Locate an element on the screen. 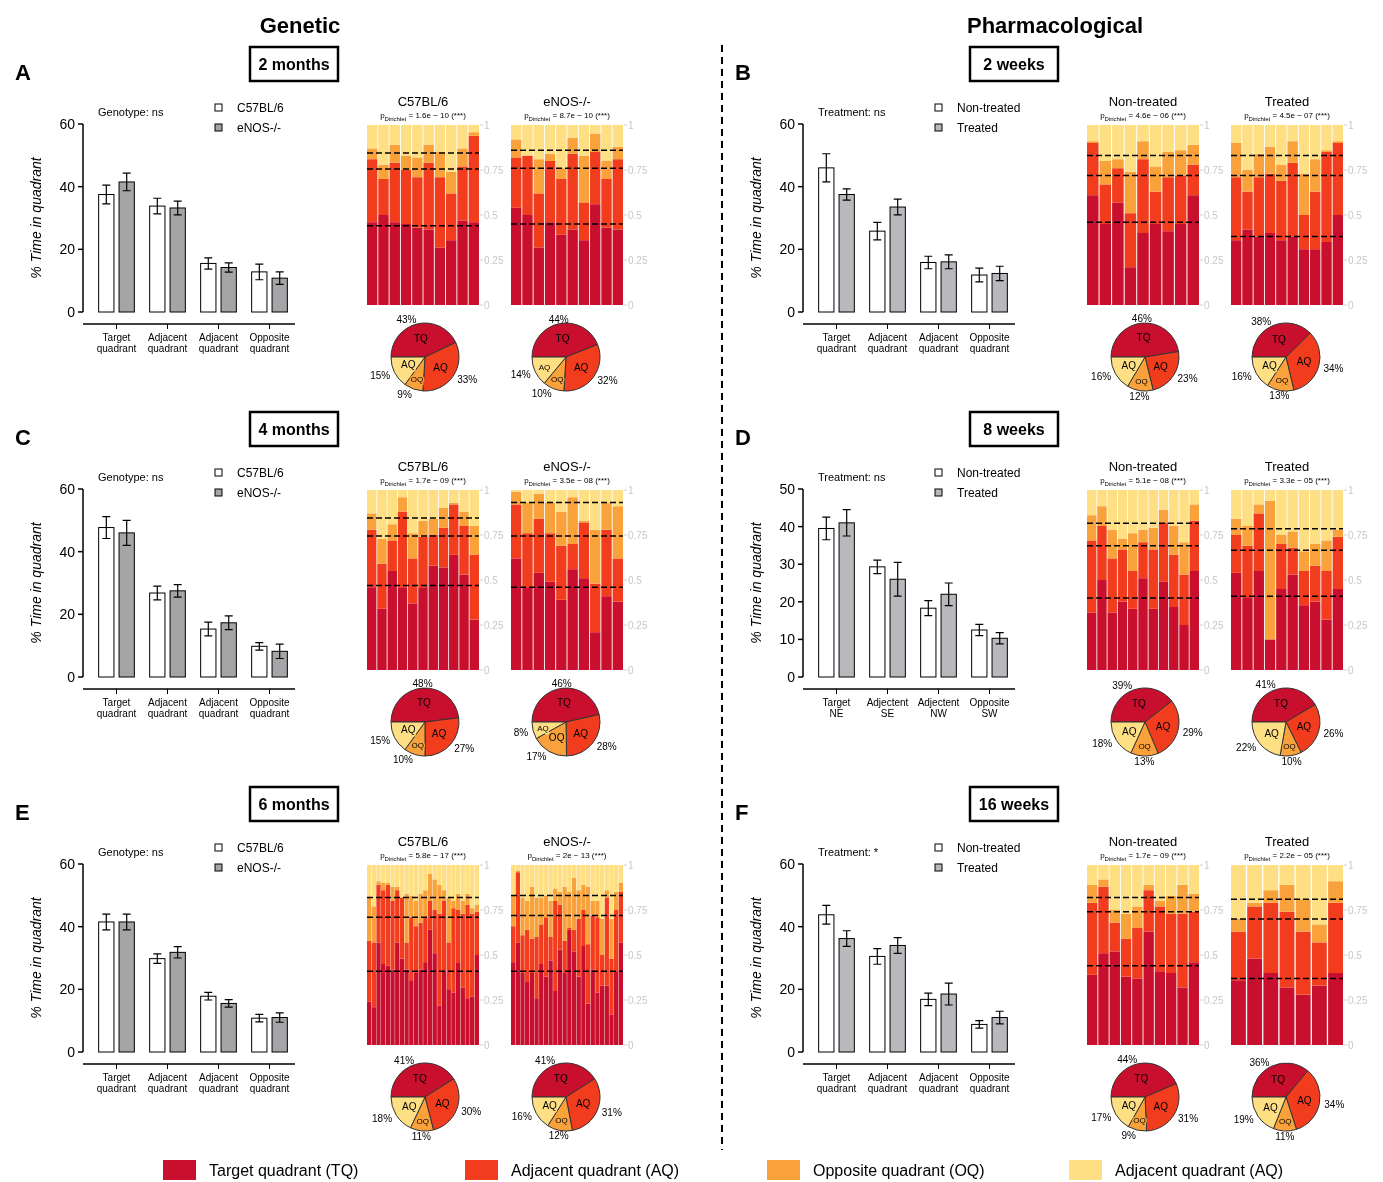 This screenshot has width=1383, height=1182. y-tick-label: 10 is located at coordinates (787, 639).